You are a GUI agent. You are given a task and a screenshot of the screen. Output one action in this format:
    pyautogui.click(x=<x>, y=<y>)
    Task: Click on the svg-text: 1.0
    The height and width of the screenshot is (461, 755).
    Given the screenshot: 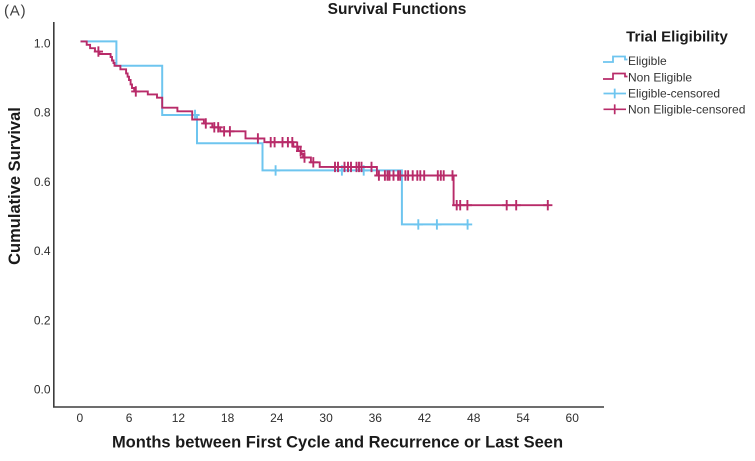 What is the action you would take?
    pyautogui.click(x=42, y=44)
    